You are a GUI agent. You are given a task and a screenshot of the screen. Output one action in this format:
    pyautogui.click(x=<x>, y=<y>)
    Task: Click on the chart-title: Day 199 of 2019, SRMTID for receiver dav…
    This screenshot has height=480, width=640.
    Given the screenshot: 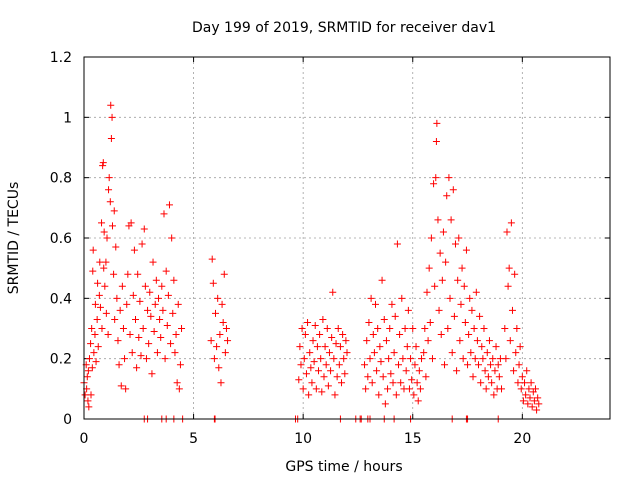 What is the action you would take?
    pyautogui.click(x=344, y=28)
    